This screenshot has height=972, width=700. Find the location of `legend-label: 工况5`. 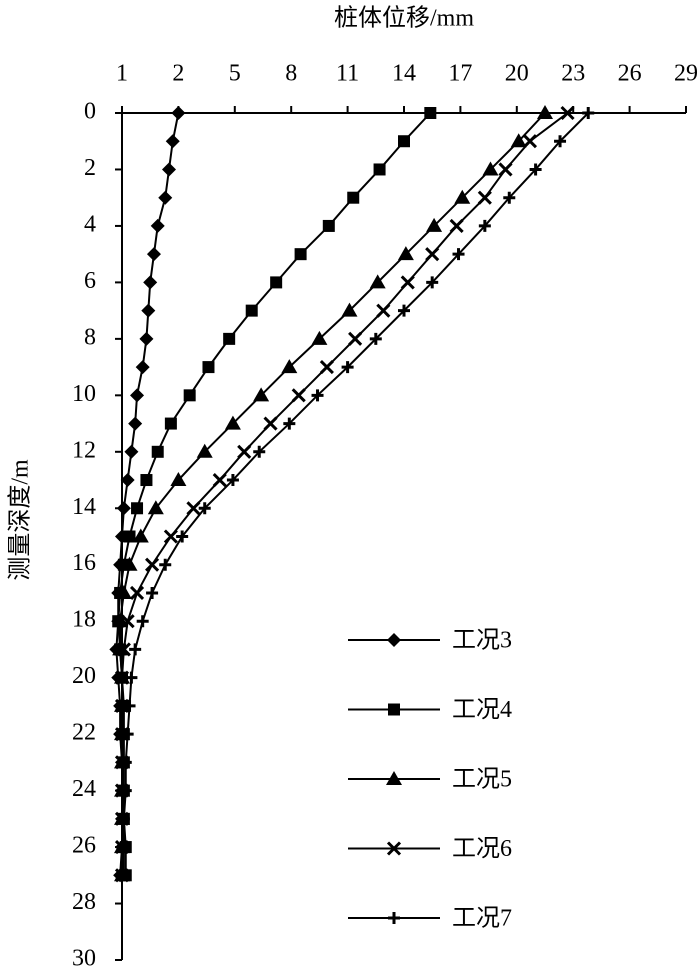

legend-label: 工况5 is located at coordinates (482, 780).